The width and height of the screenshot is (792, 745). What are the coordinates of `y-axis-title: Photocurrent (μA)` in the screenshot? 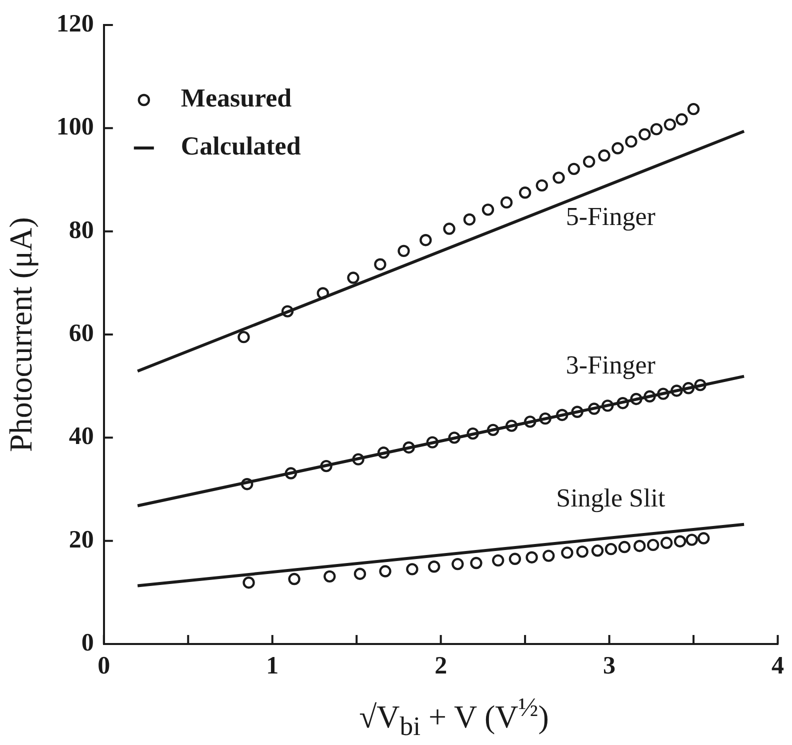 It's located at (20, 334).